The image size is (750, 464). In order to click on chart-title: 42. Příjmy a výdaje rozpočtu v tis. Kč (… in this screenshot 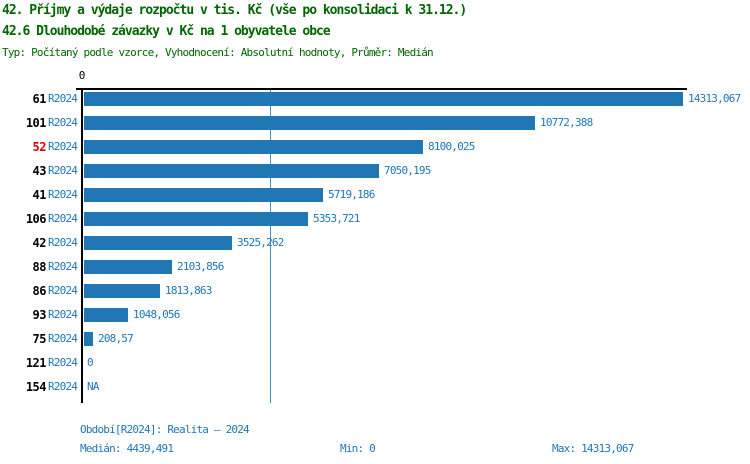, I will do `click(234, 10)`.